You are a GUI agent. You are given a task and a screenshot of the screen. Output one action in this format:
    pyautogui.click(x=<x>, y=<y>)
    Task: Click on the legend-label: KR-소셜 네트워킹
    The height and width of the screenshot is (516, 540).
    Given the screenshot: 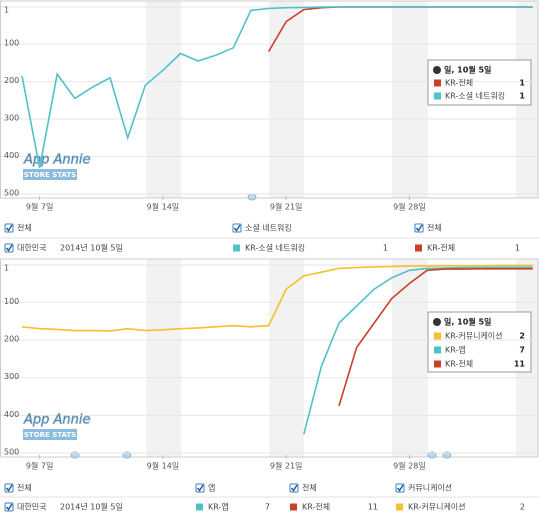 What is the action you would take?
    pyautogui.click(x=475, y=96)
    